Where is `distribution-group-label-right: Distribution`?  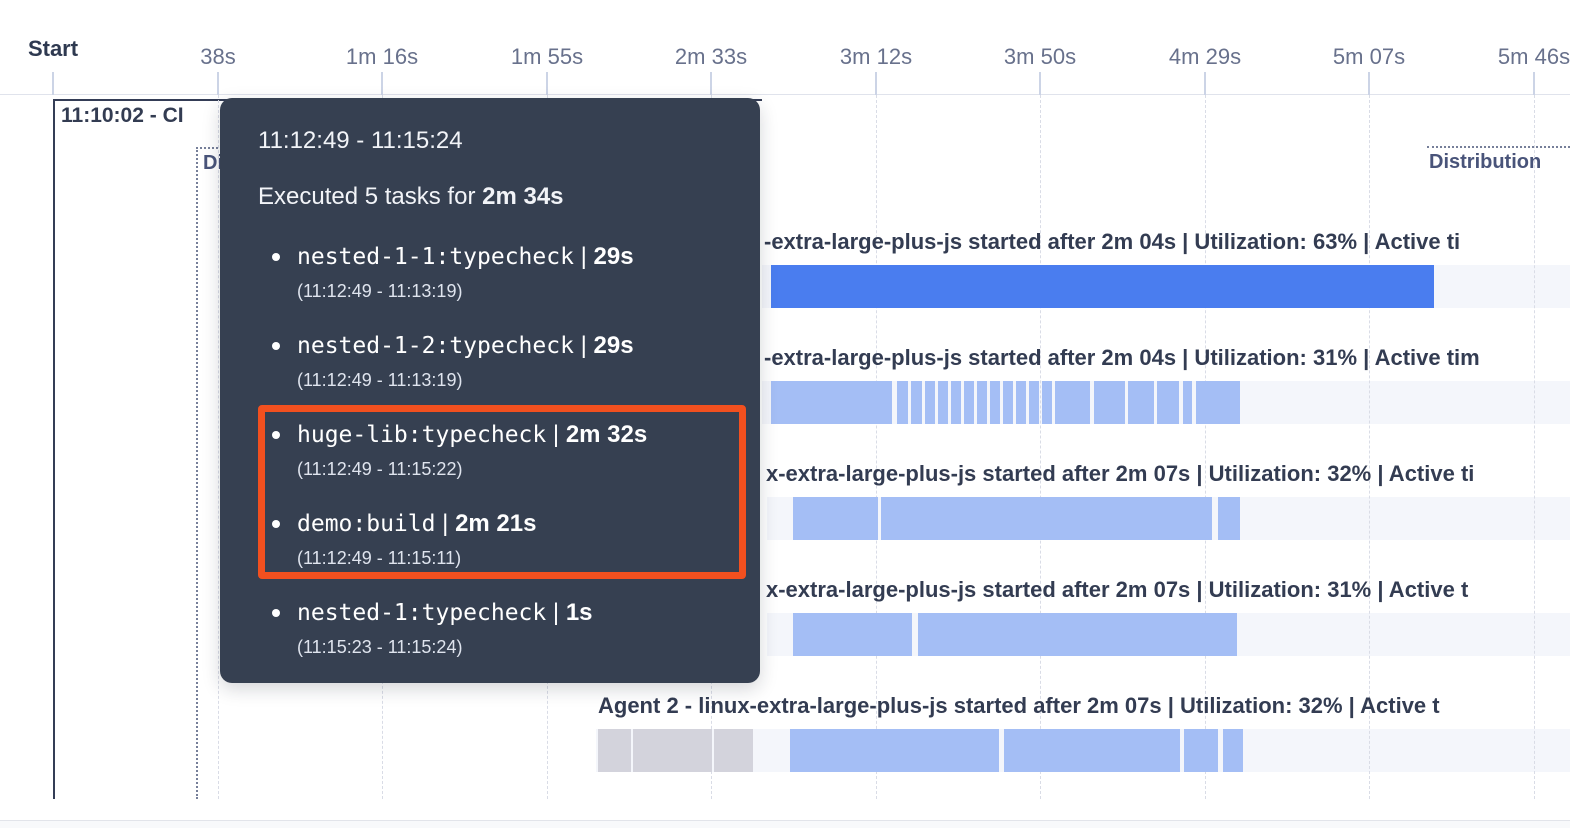
distribution-group-label-right: Distribution is located at coordinates (1485, 162).